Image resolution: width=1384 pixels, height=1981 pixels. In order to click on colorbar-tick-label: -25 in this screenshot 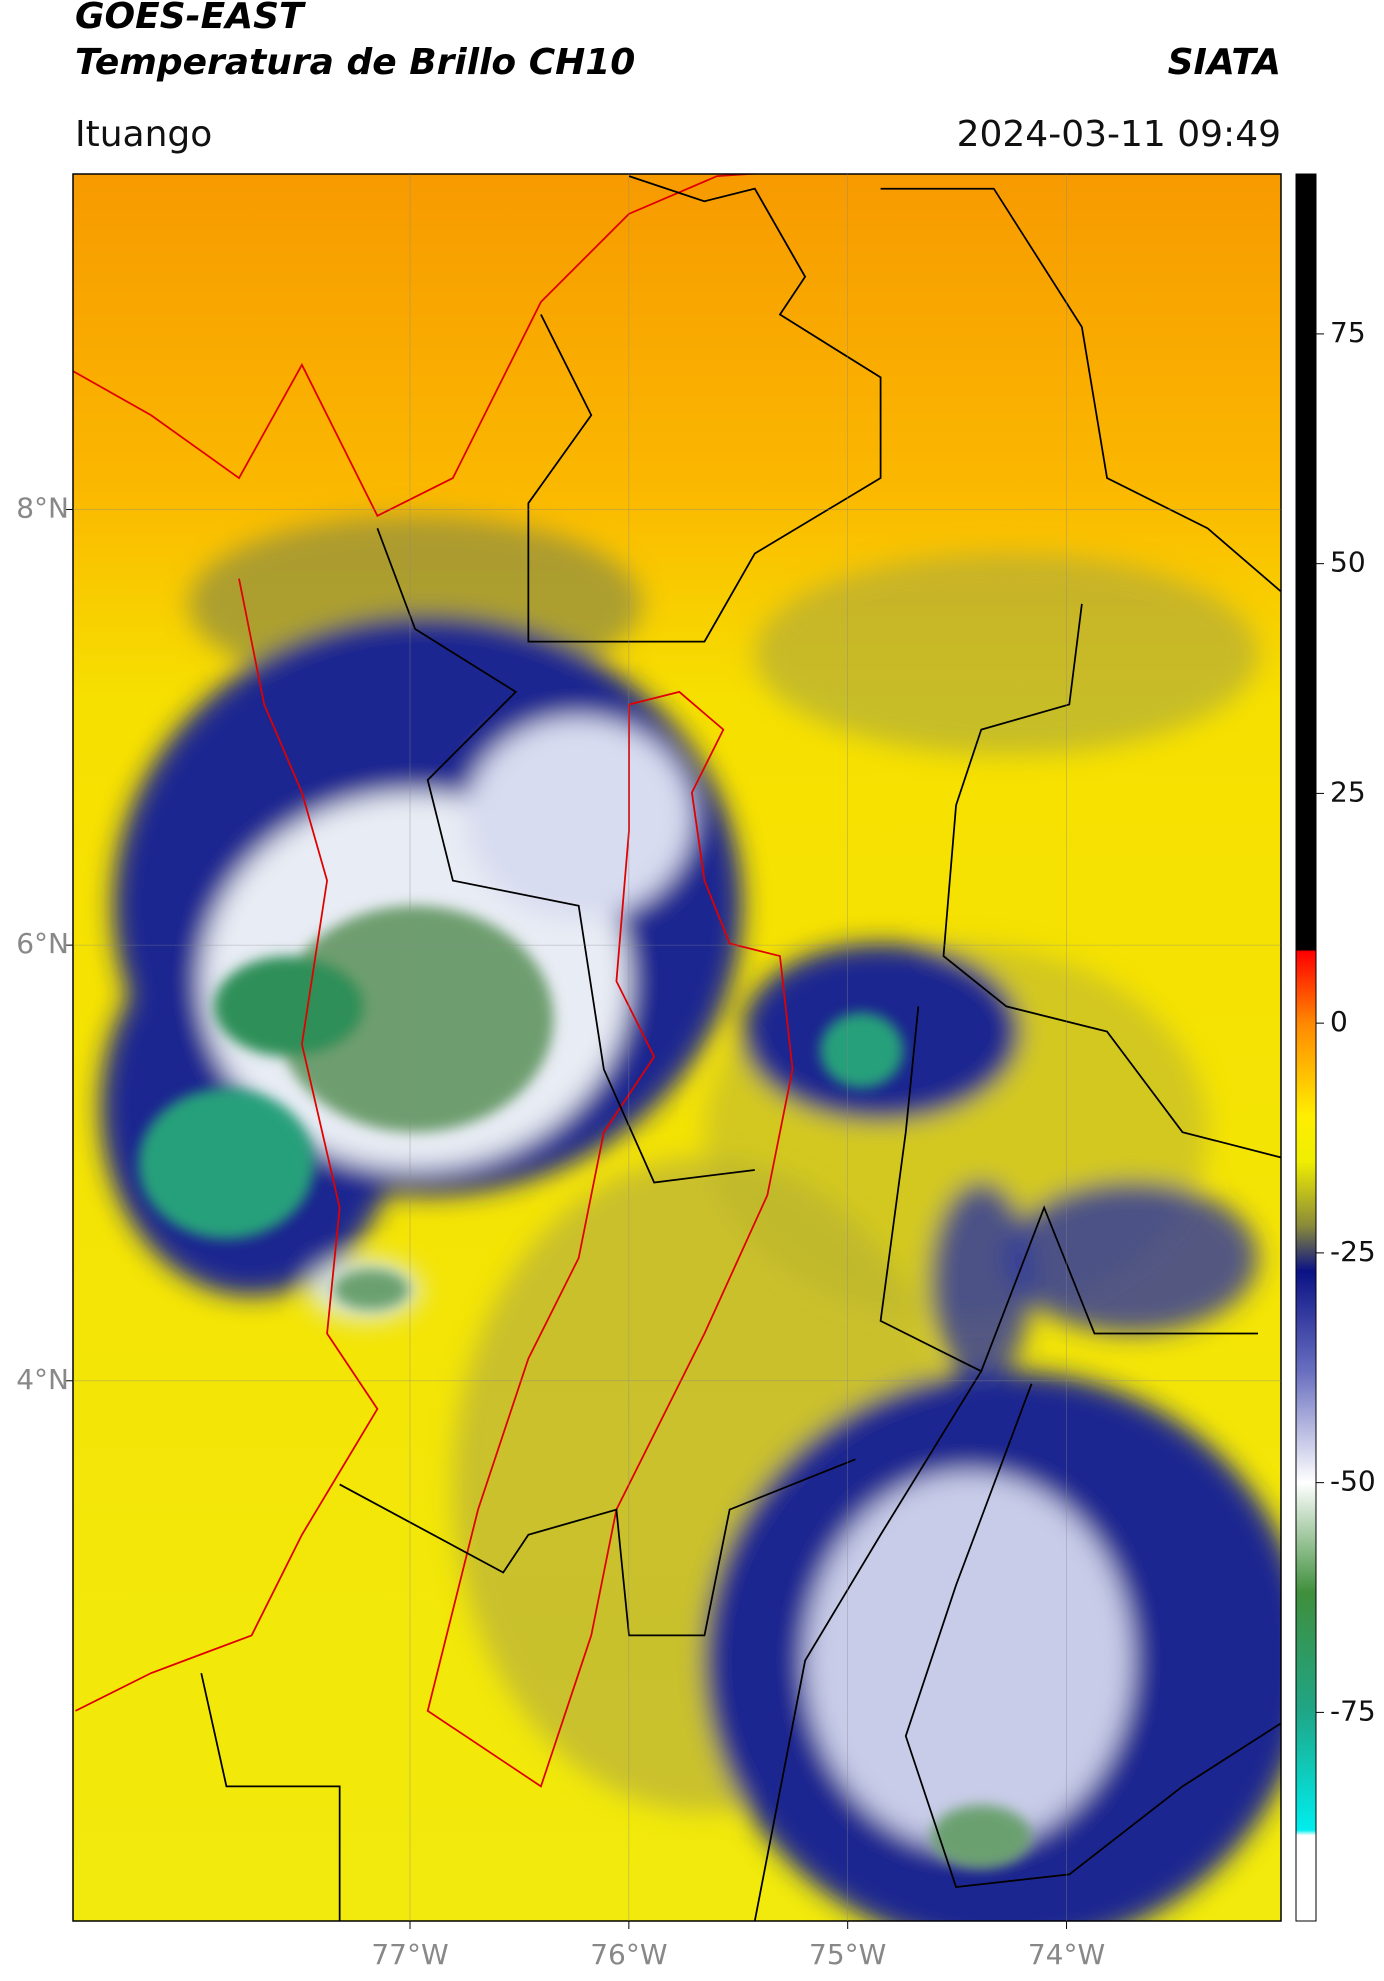, I will do `click(1353, 1251)`.